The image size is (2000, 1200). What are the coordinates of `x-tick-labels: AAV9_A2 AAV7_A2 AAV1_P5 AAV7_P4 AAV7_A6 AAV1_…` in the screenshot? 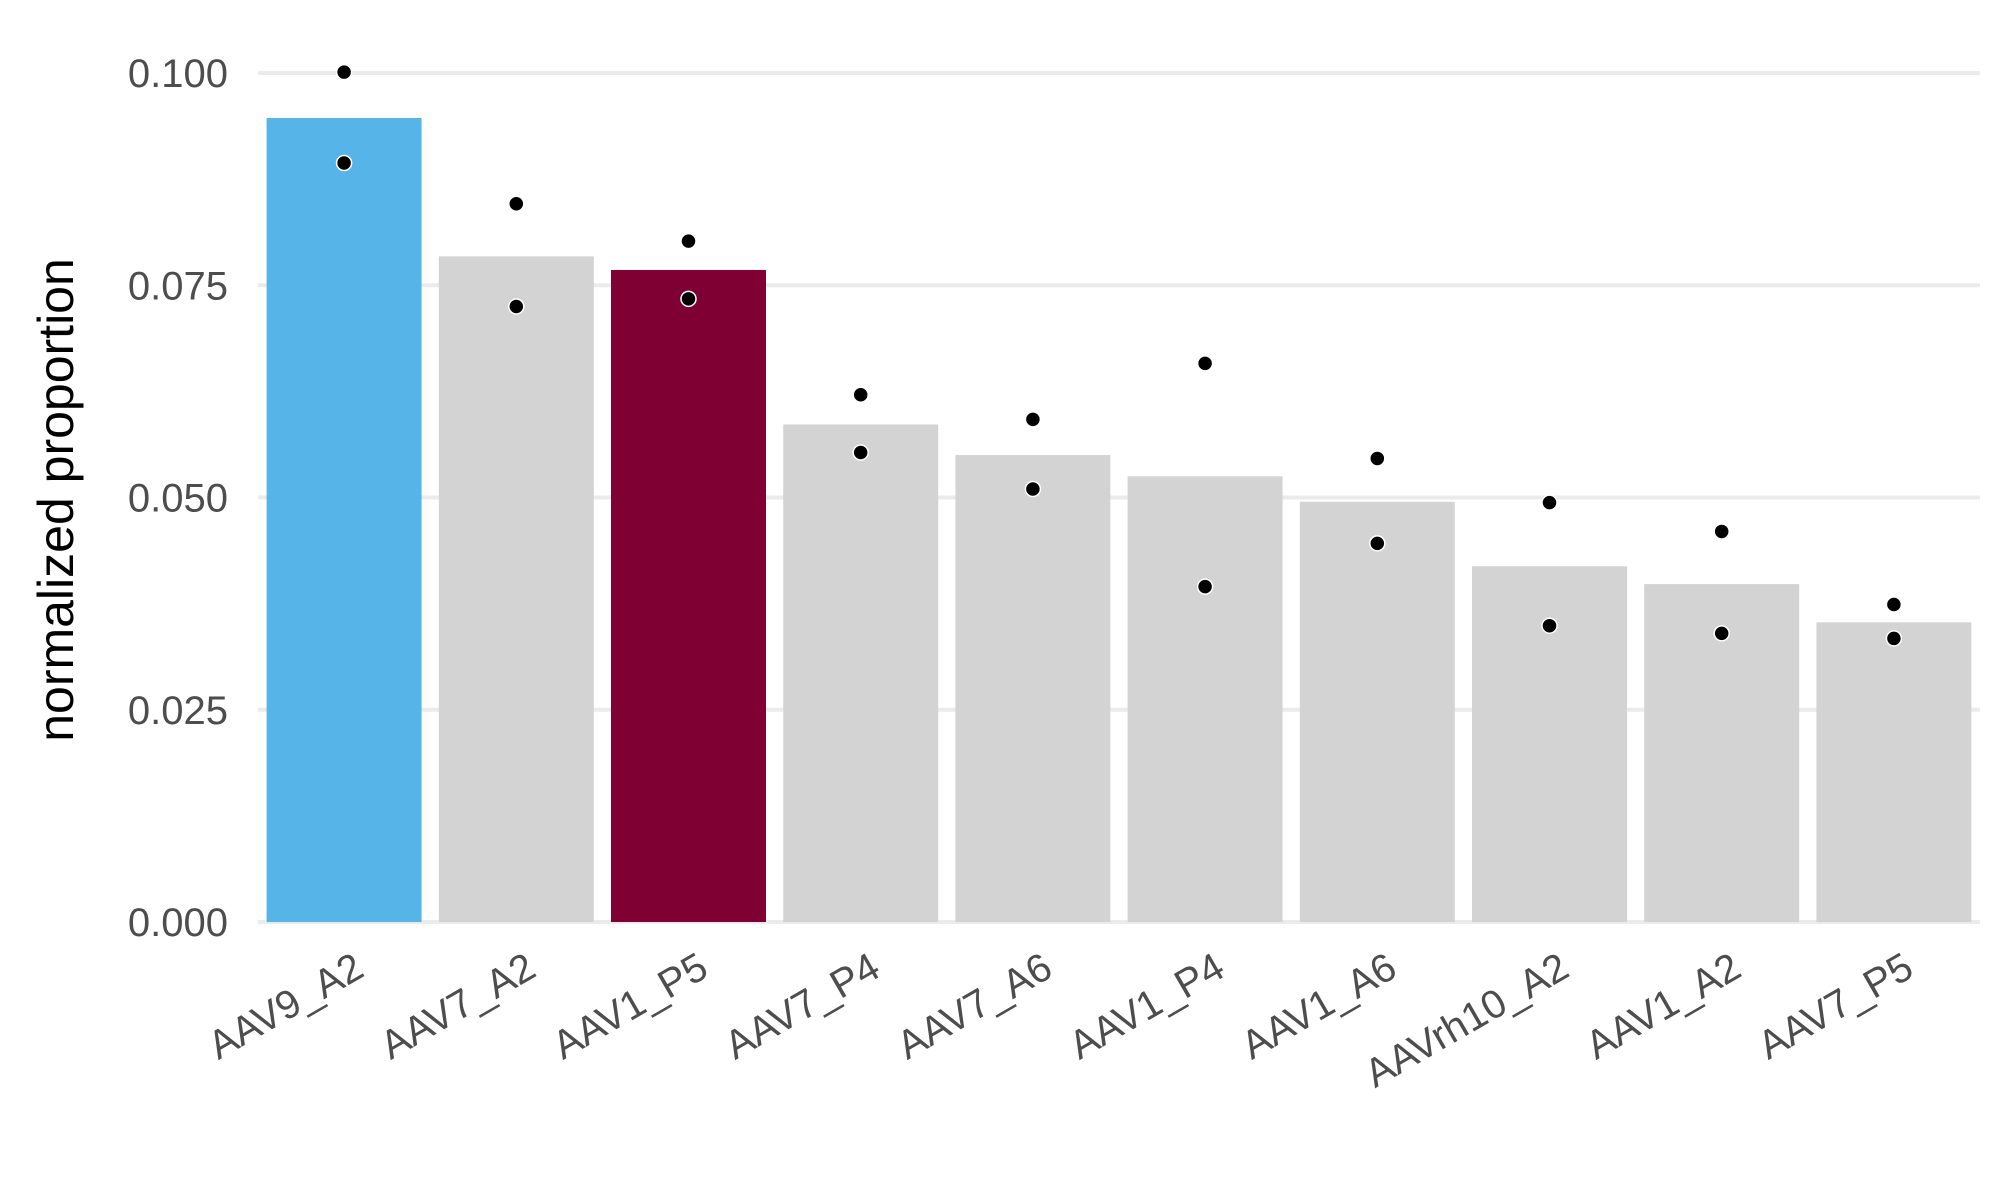 It's located at (1060, 1021).